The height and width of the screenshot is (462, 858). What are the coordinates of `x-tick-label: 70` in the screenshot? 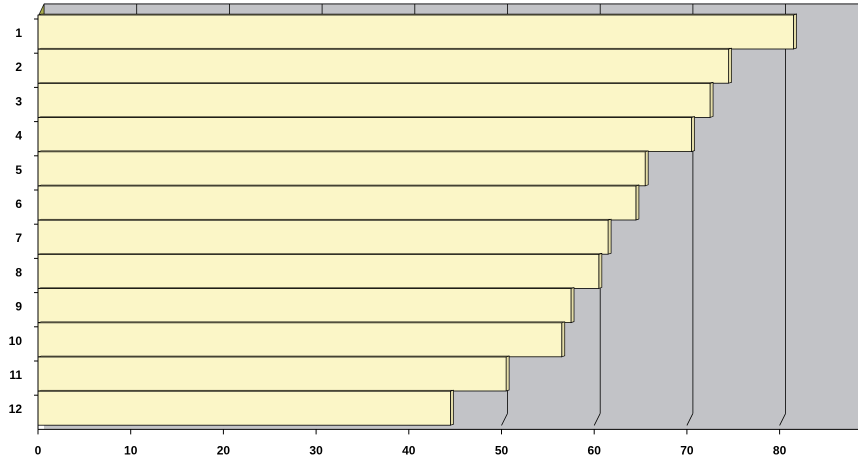 It's located at (687, 450).